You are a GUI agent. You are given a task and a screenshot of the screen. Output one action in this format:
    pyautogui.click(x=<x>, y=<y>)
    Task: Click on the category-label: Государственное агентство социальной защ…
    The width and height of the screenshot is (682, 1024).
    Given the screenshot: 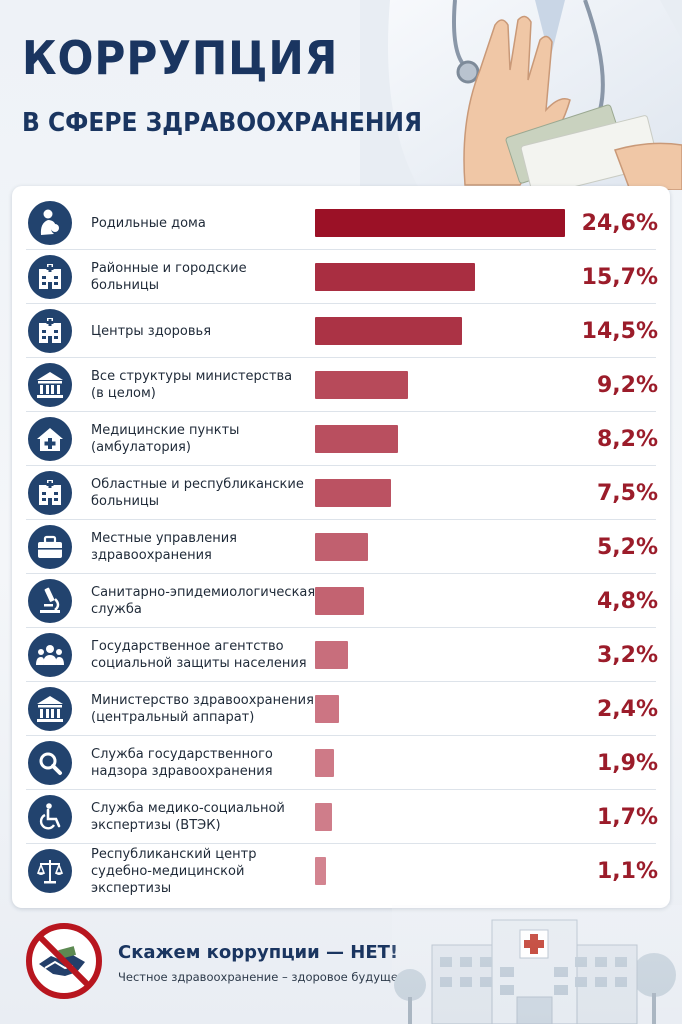 What is the action you would take?
    pyautogui.click(x=199, y=655)
    